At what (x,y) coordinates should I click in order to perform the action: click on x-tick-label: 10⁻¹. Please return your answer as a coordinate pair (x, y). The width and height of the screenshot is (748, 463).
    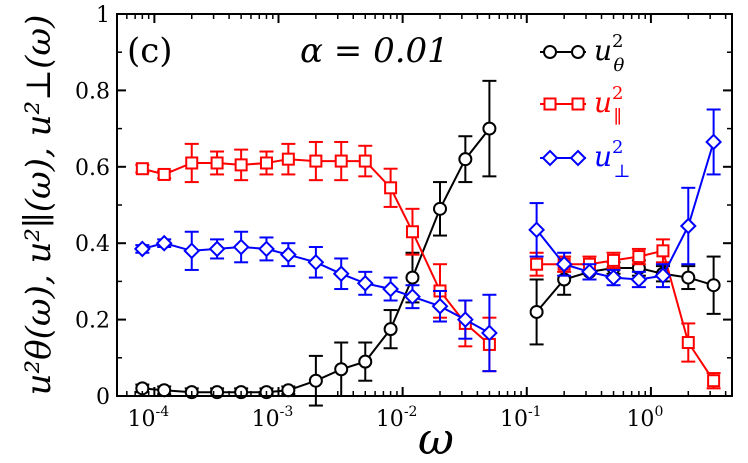
    Looking at the image, I should click on (521, 418).